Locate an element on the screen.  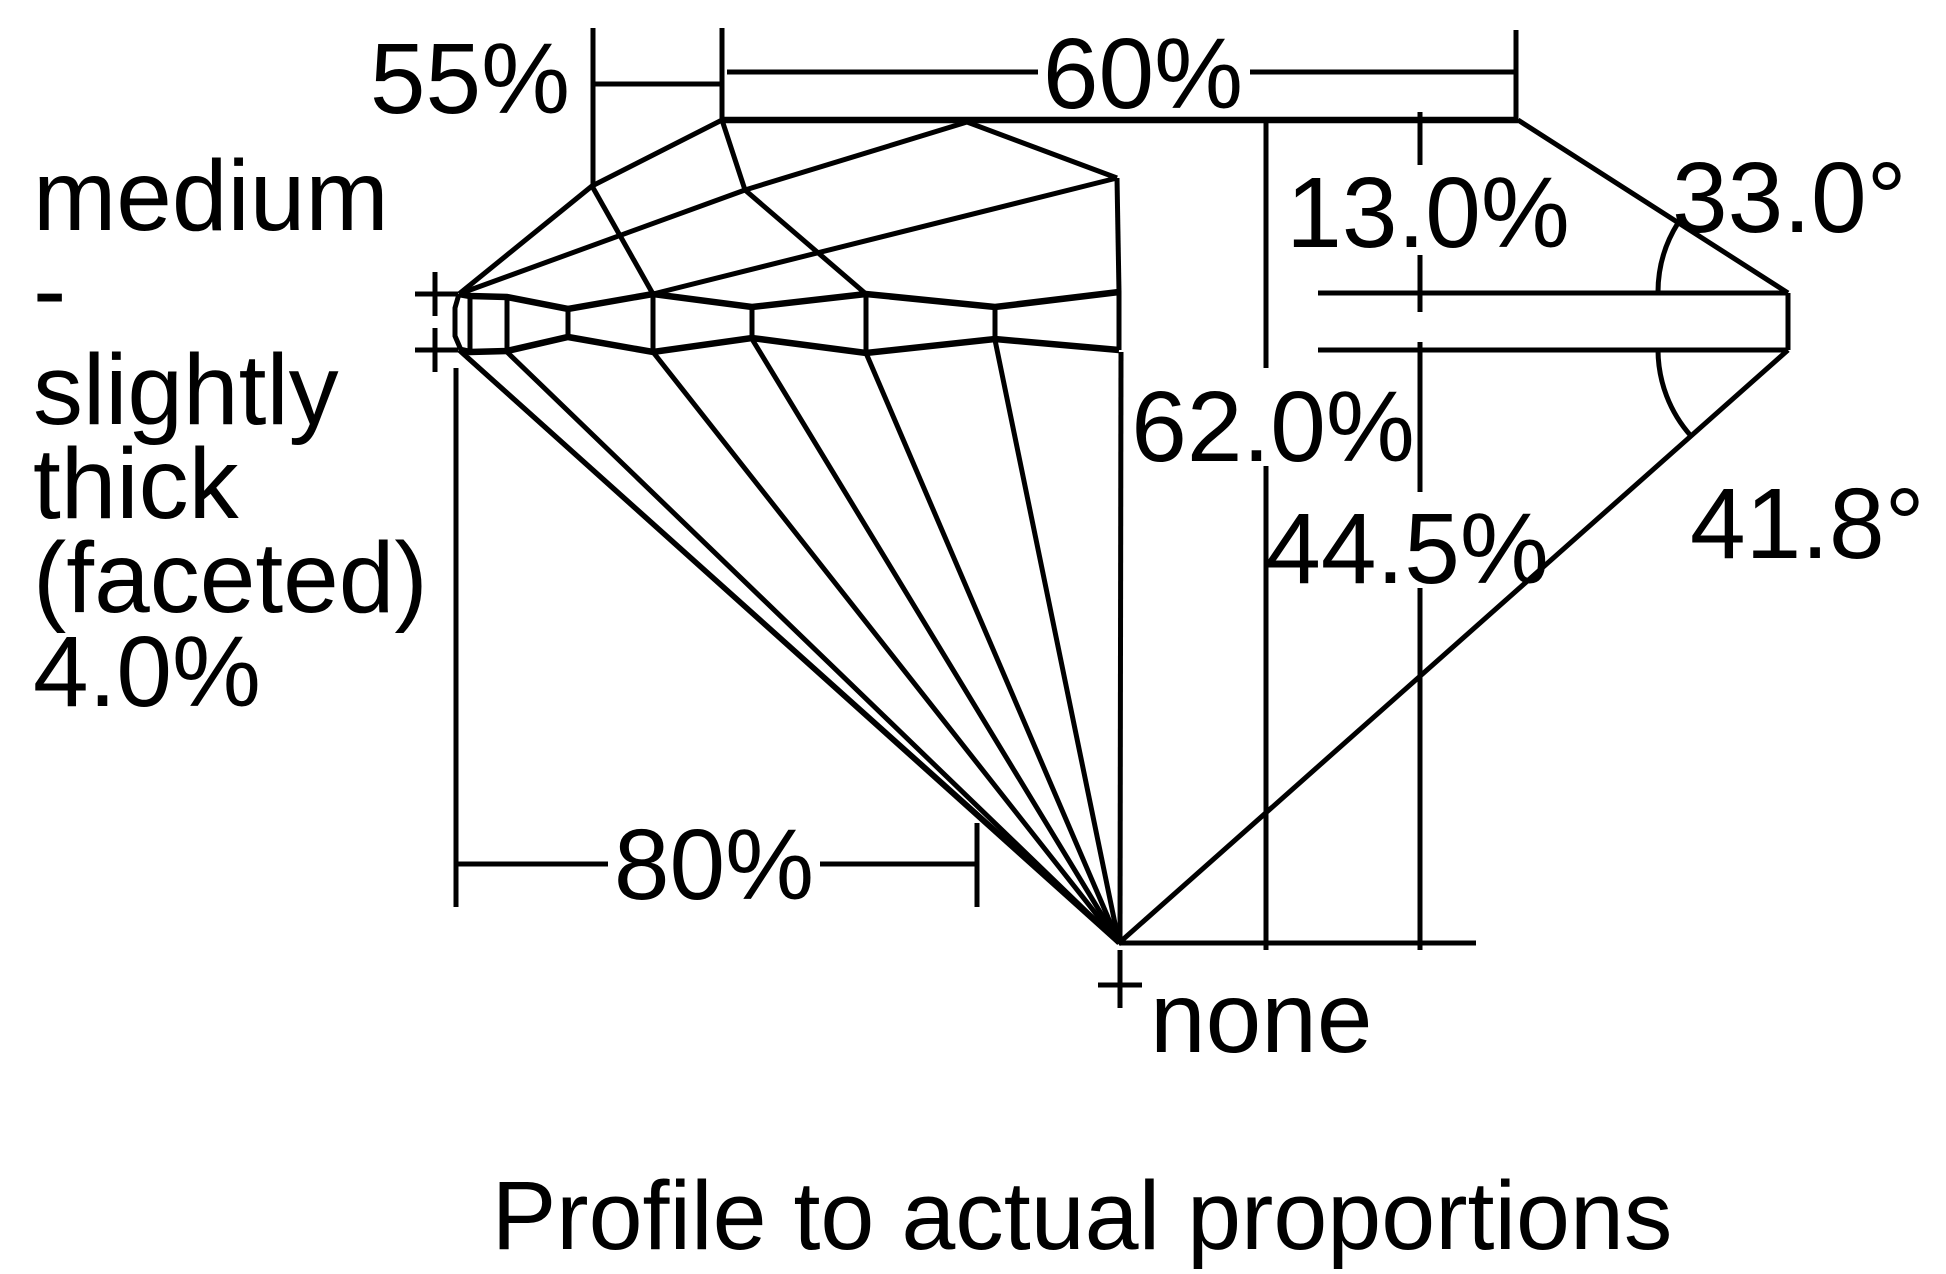
girdle-thickness-line-5: (faceted) is located at coordinates (230, 578).